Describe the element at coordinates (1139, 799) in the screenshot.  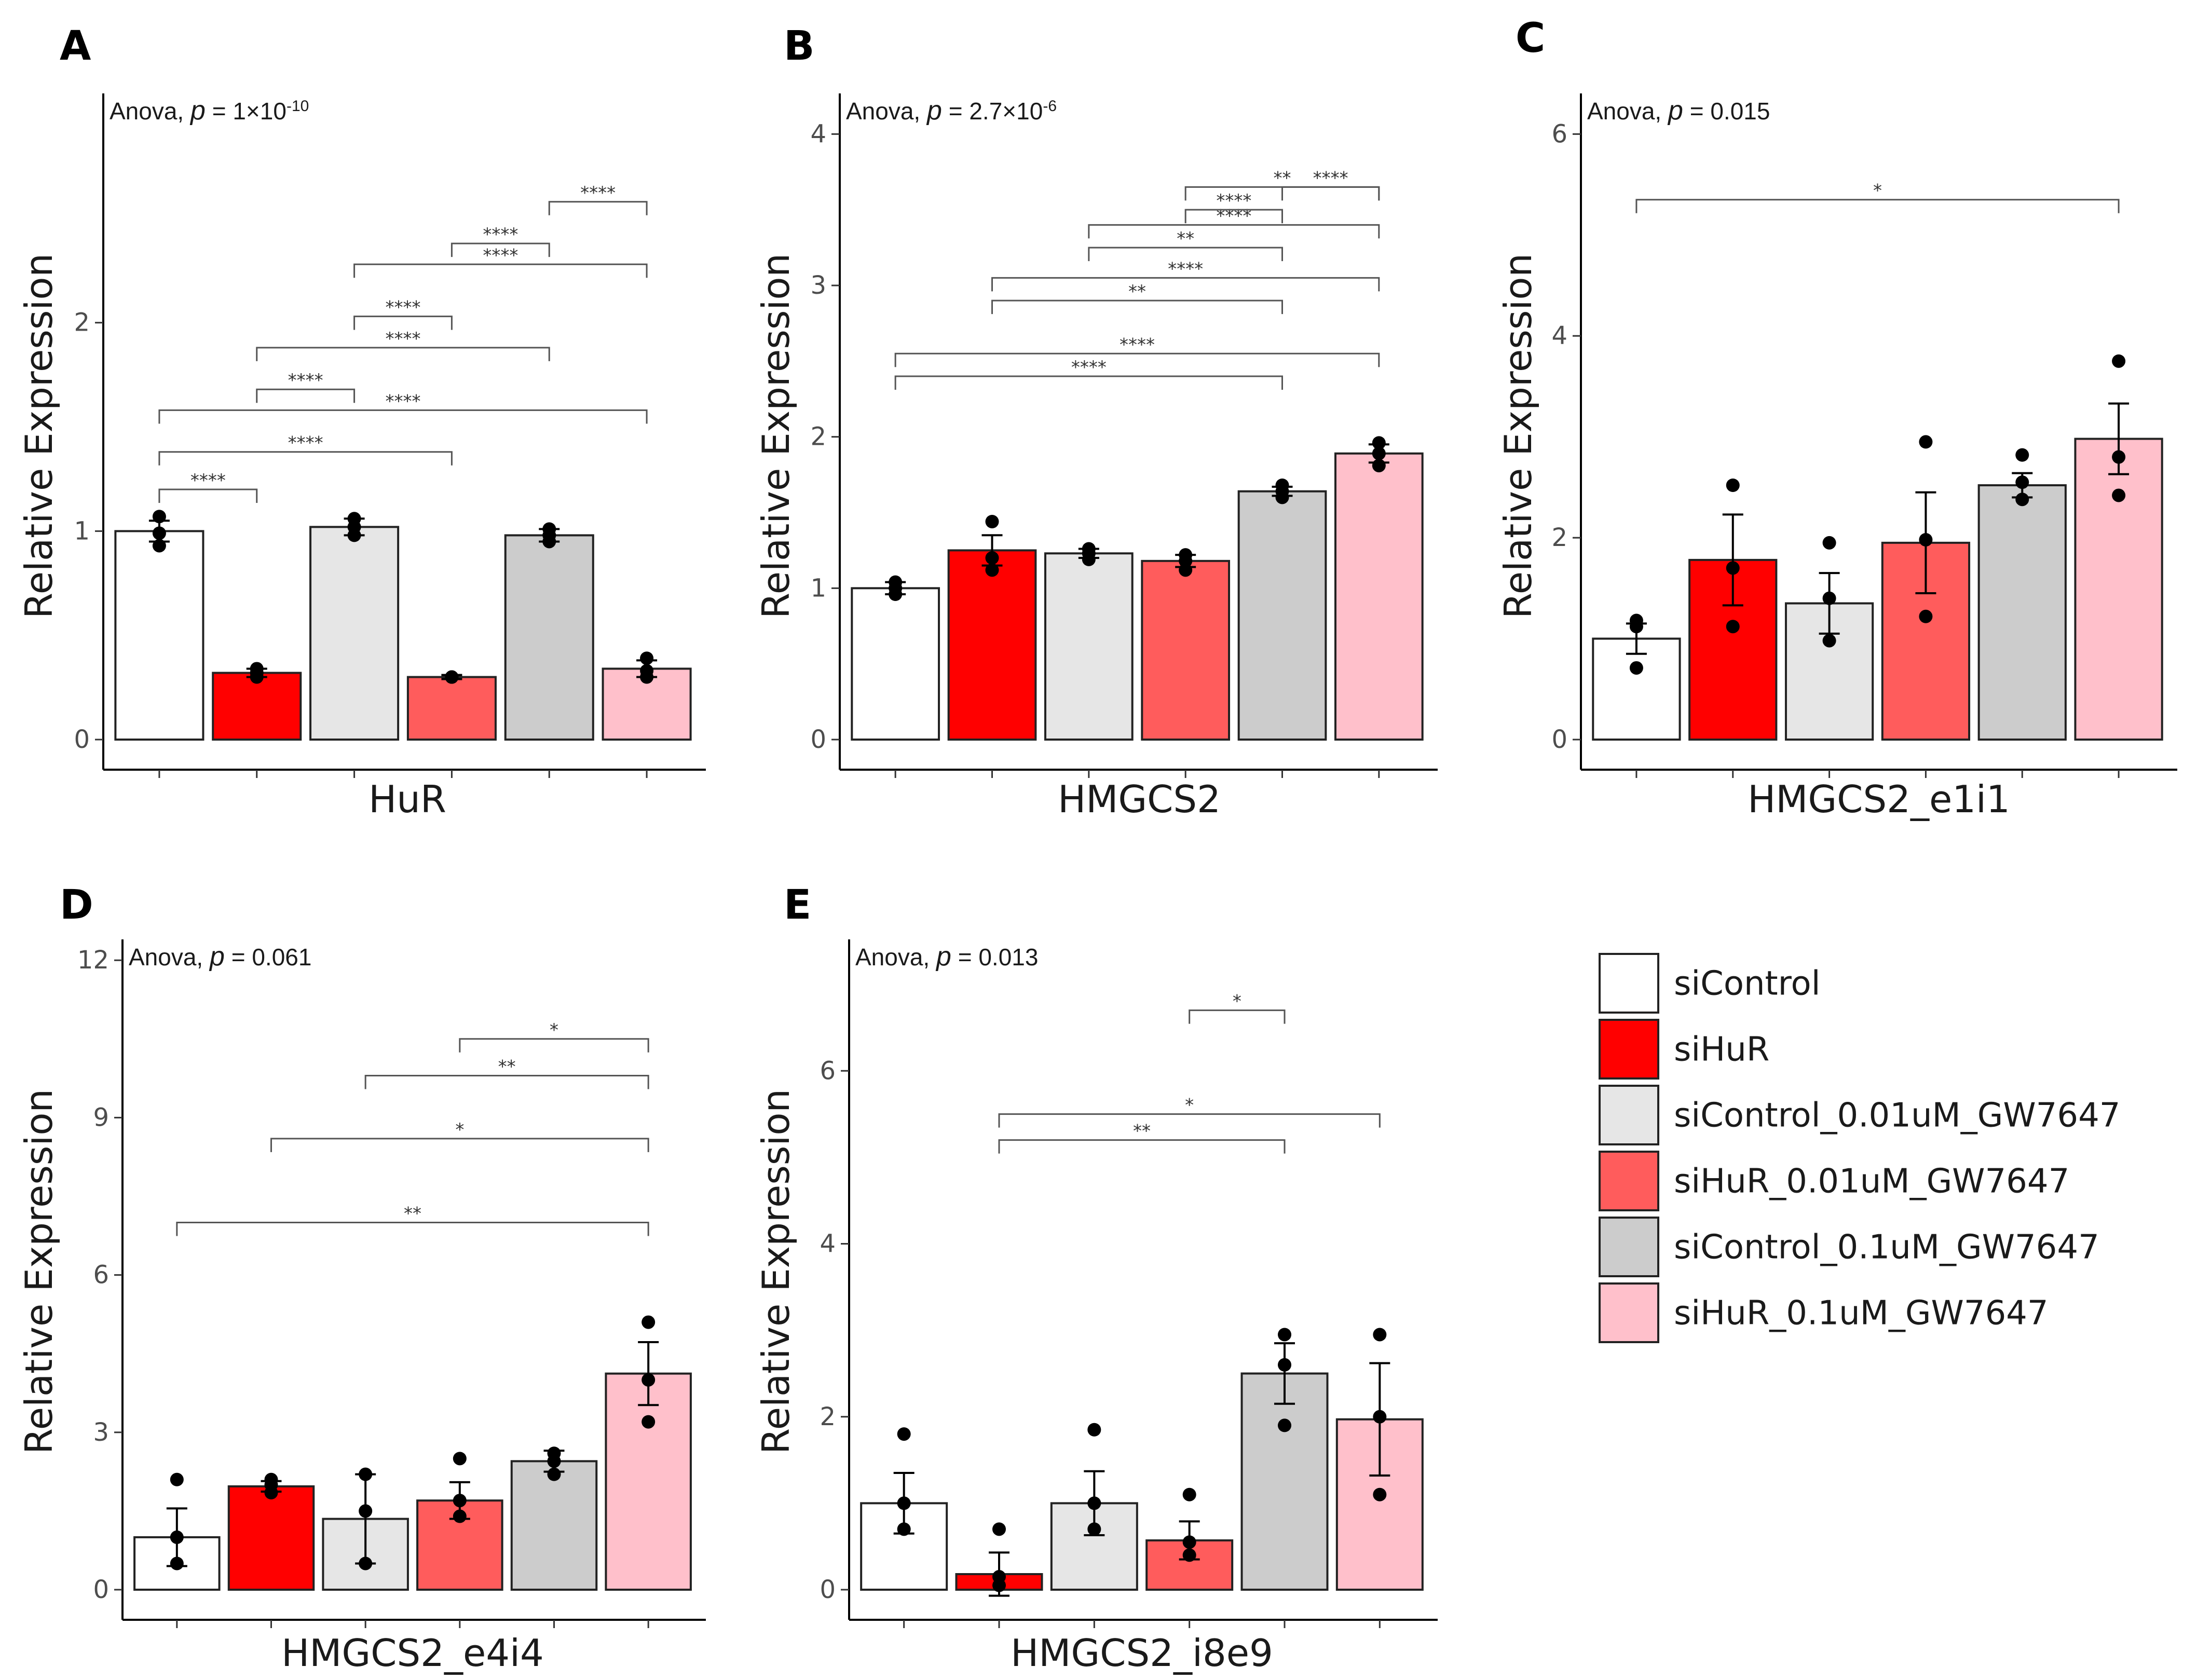
I see `x-axis-title: HMGCS2` at that location.